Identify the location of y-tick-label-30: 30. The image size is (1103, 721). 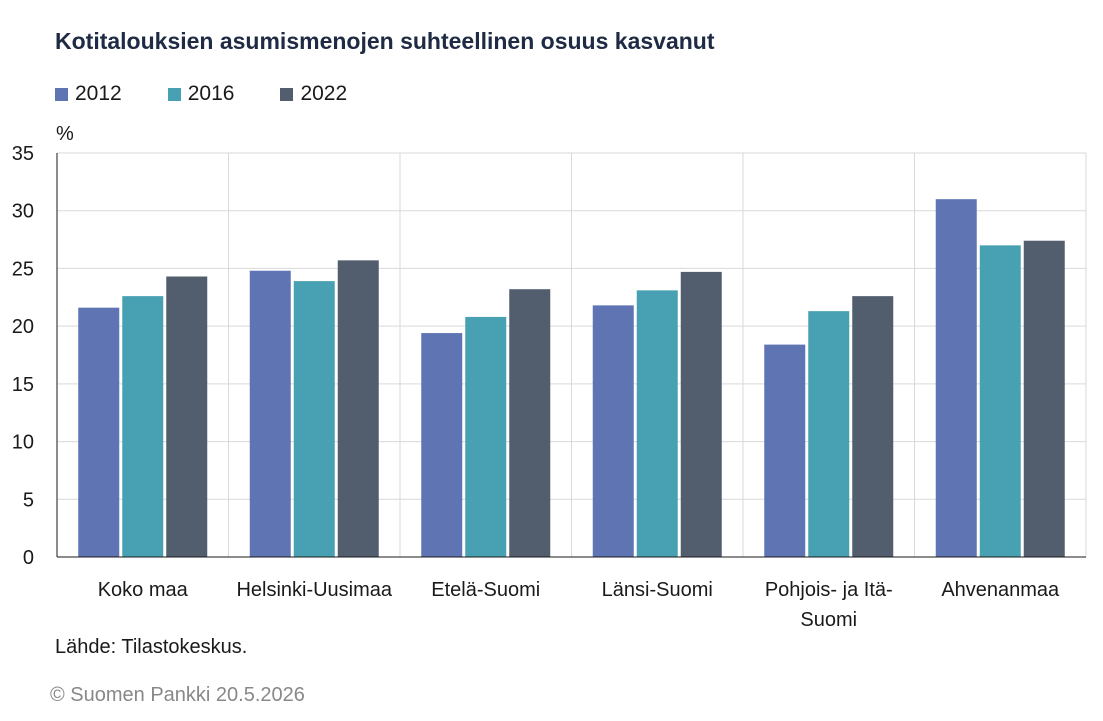
(23, 212).